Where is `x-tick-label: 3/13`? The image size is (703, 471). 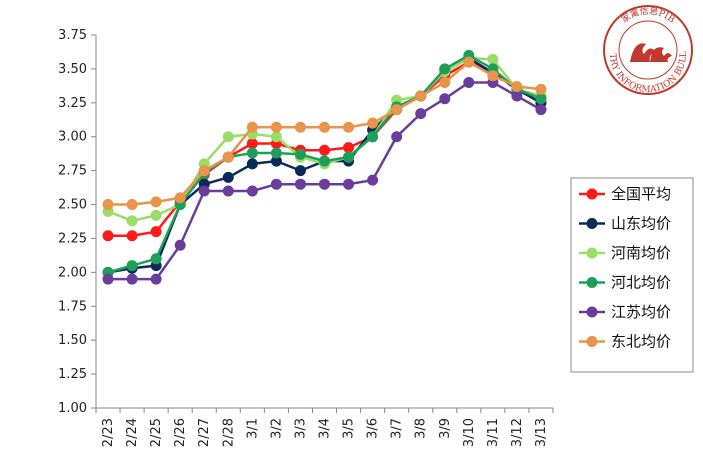 x-tick-label: 3/13 is located at coordinates (541, 432).